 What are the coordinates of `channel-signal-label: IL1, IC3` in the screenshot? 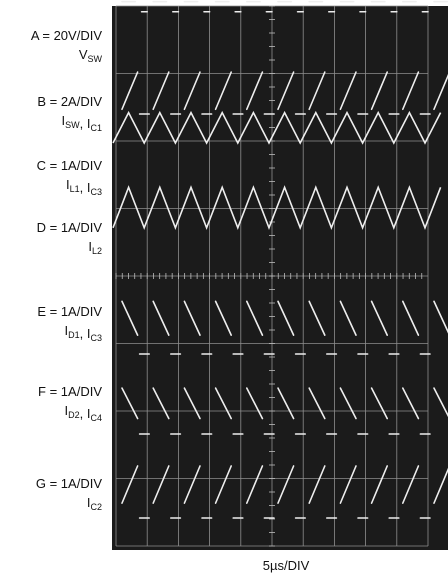 It's located at (84, 187).